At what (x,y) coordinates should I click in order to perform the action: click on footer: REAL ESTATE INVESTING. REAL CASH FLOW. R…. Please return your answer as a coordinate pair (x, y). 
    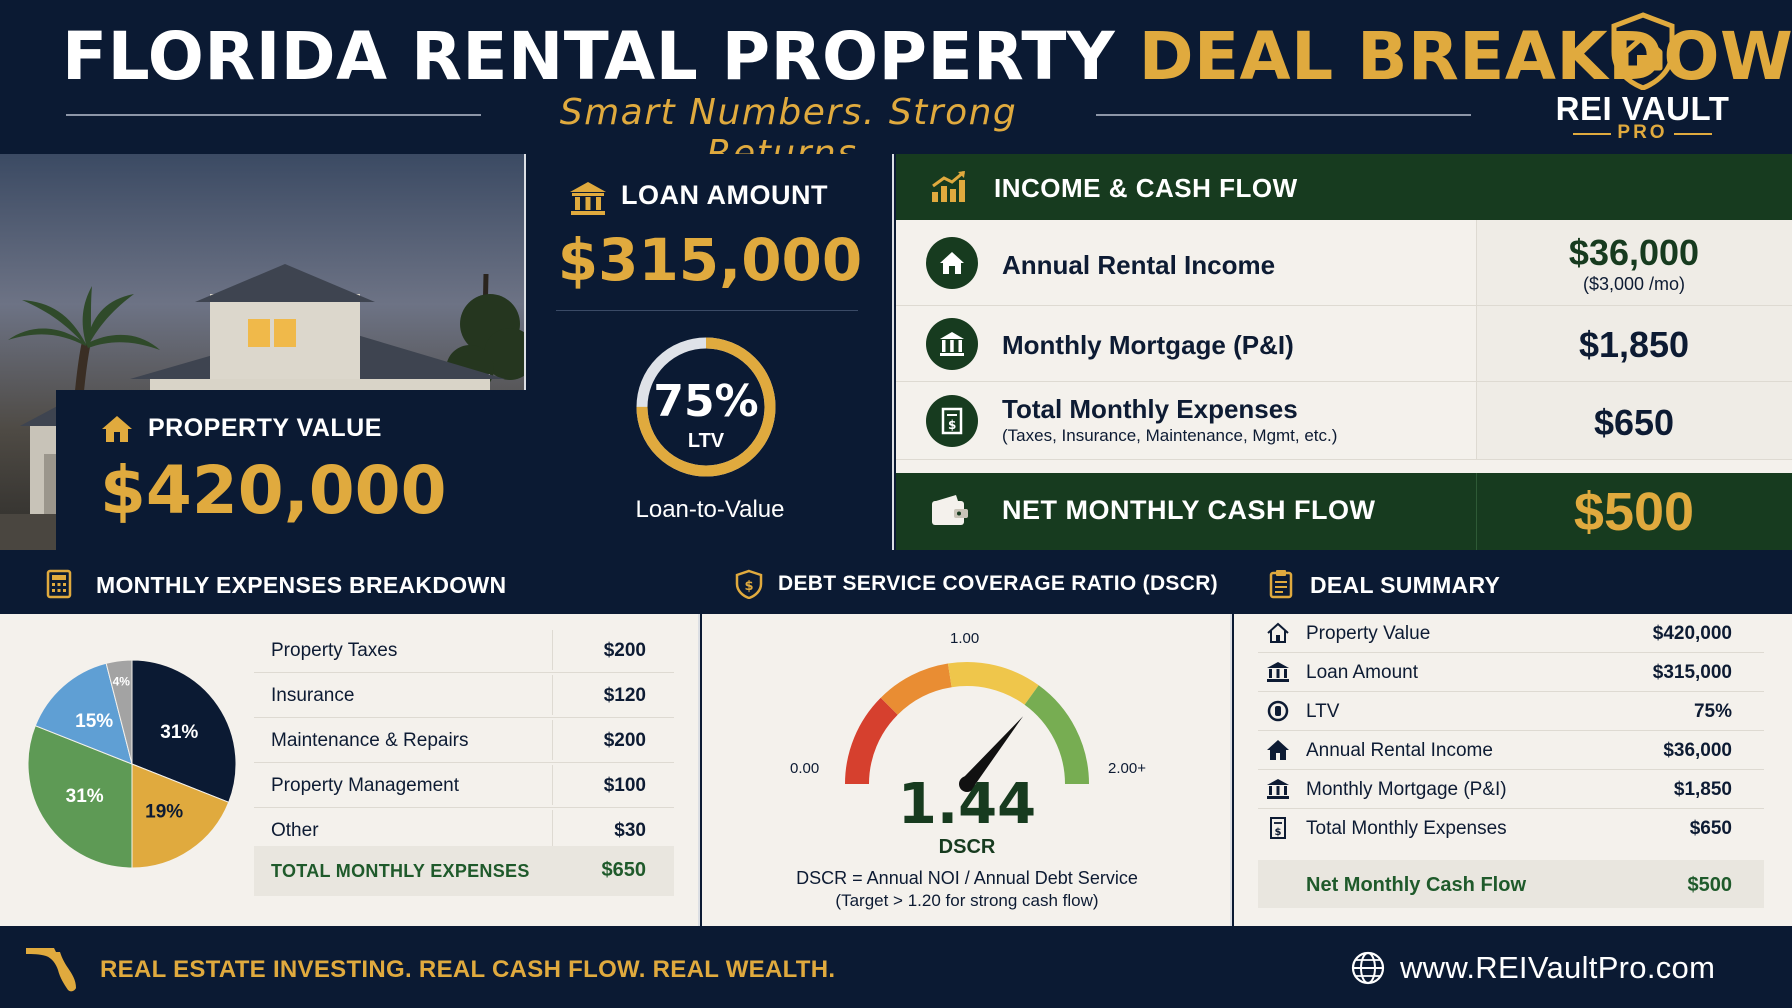
    Looking at the image, I should click on (896, 967).